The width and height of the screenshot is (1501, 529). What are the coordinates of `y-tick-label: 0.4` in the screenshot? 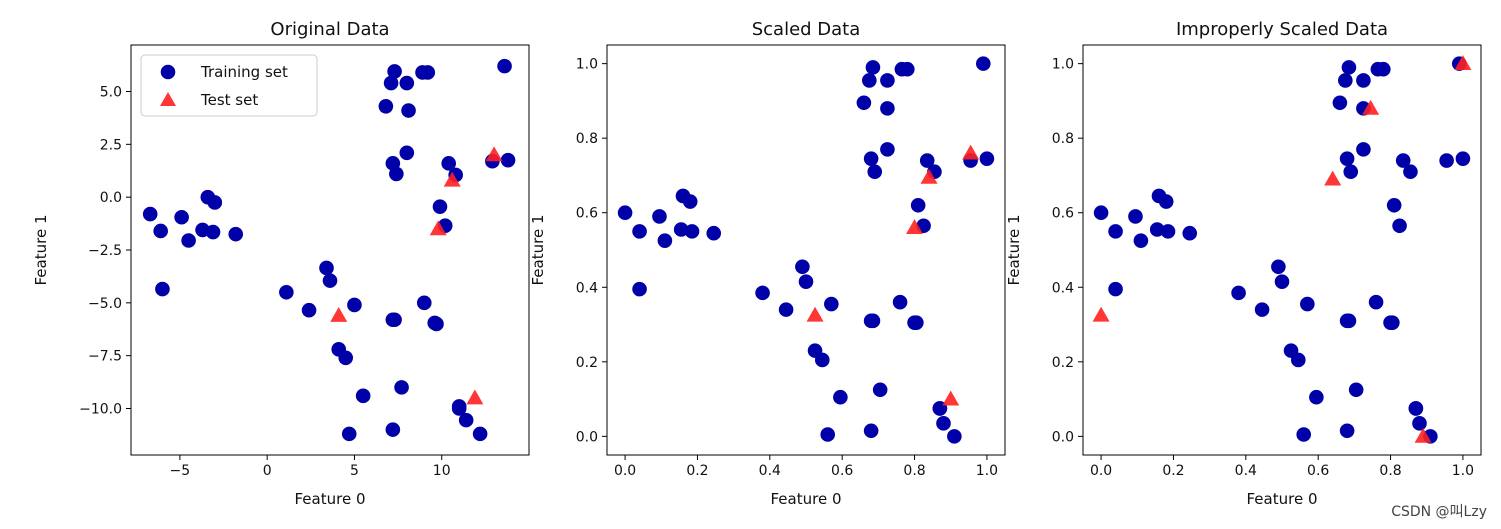 It's located at (1063, 288).